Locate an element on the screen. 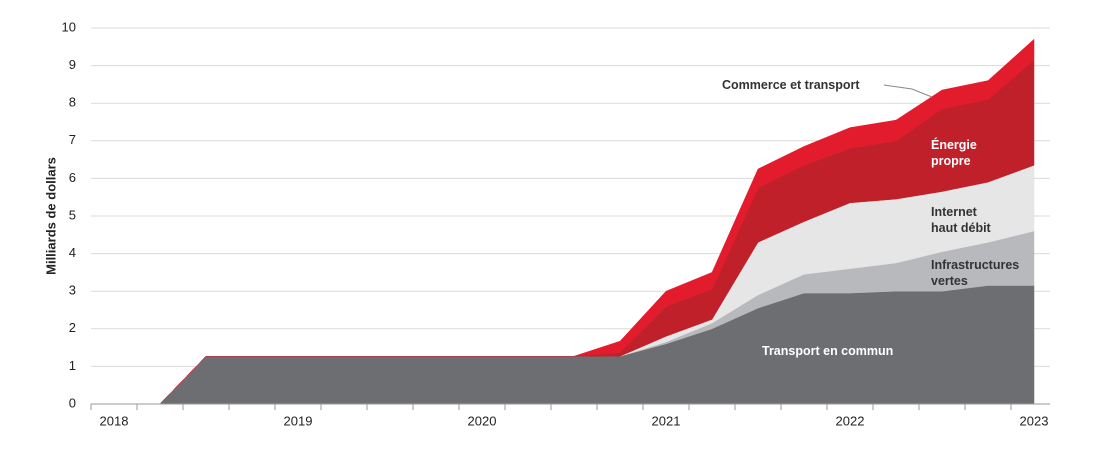 This screenshot has width=1101, height=458. y-tick-label: 0 is located at coordinates (72, 402).